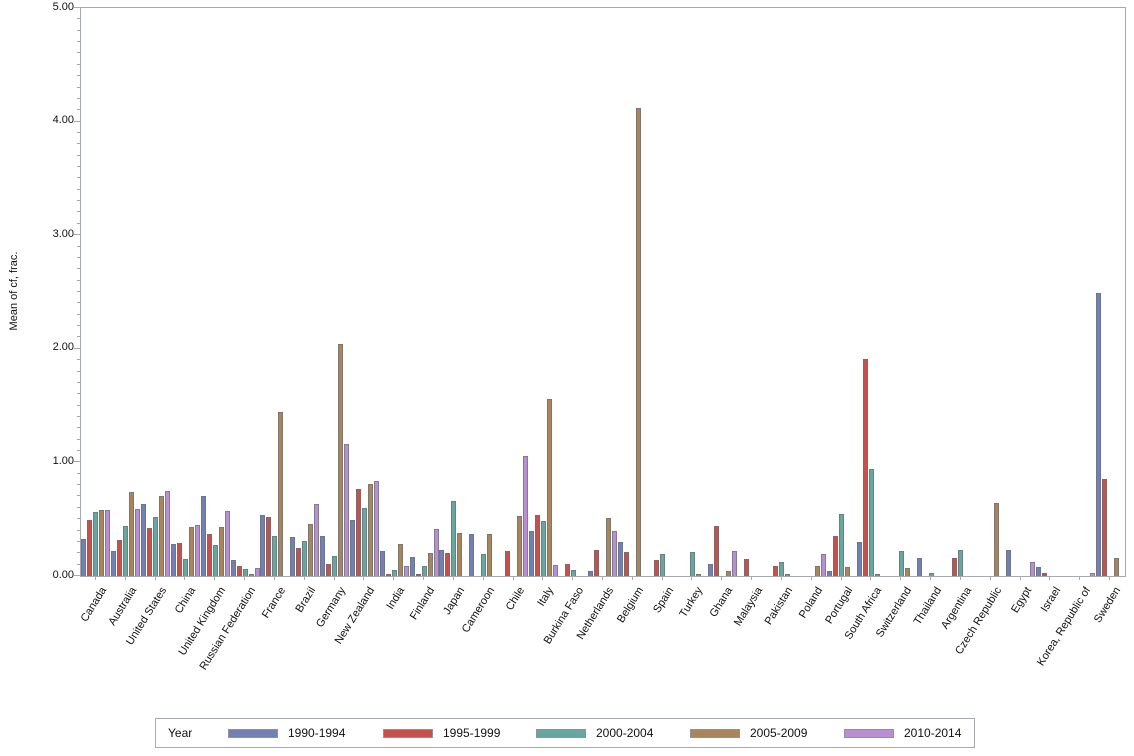 This screenshot has width=1134, height=756. What do you see at coordinates (441, 733) in the screenshot?
I see `legend-entry: 1995-1999` at bounding box center [441, 733].